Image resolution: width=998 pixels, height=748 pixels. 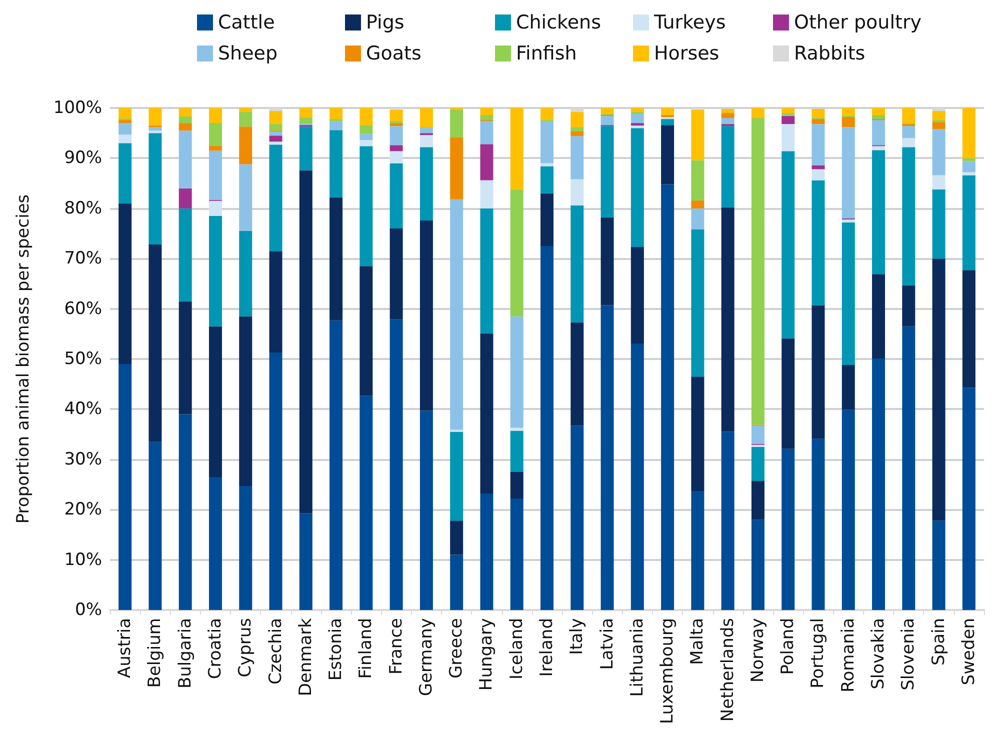 What do you see at coordinates (83, 359) in the screenshot?
I see `y-tick-label: 50%` at bounding box center [83, 359].